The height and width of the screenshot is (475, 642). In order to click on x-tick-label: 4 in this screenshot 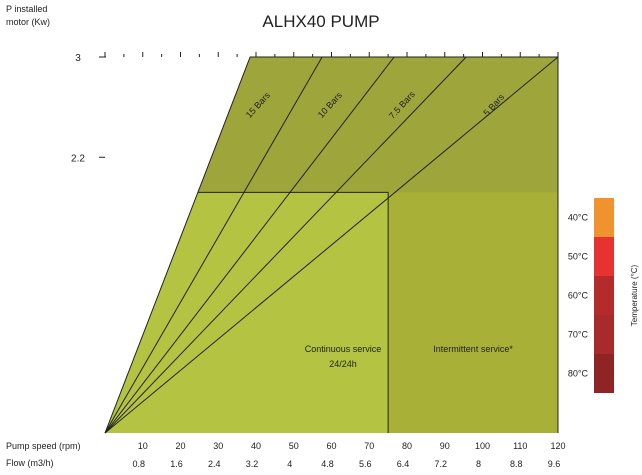, I will do `click(289, 464)`.